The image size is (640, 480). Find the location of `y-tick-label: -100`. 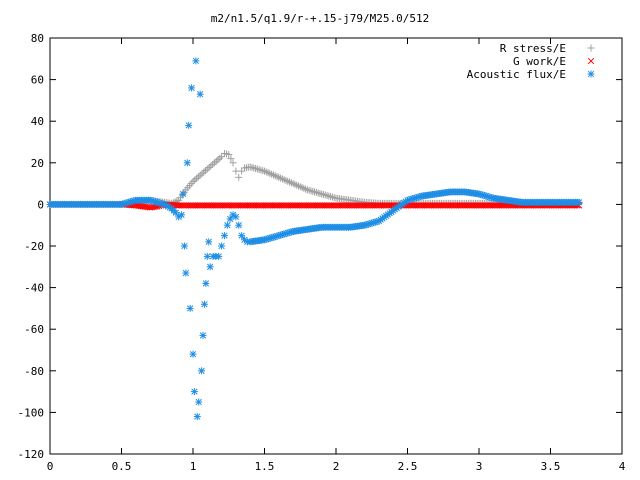

y-tick-label: -100 is located at coordinates (31, 412).